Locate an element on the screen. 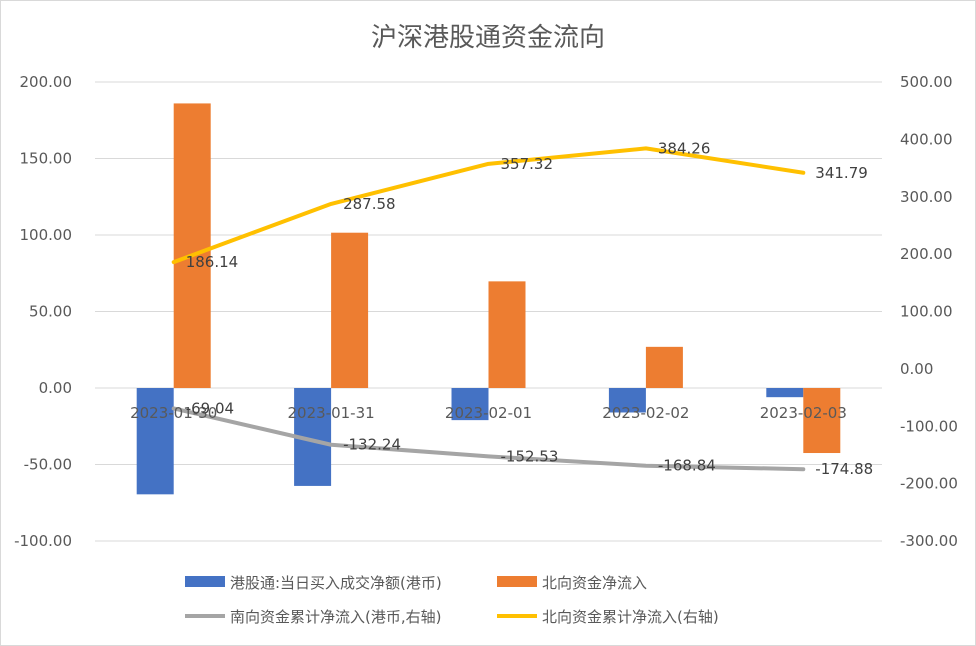 This screenshot has height=646, width=976. left-tick-label: 150.00 is located at coordinates (46, 159).